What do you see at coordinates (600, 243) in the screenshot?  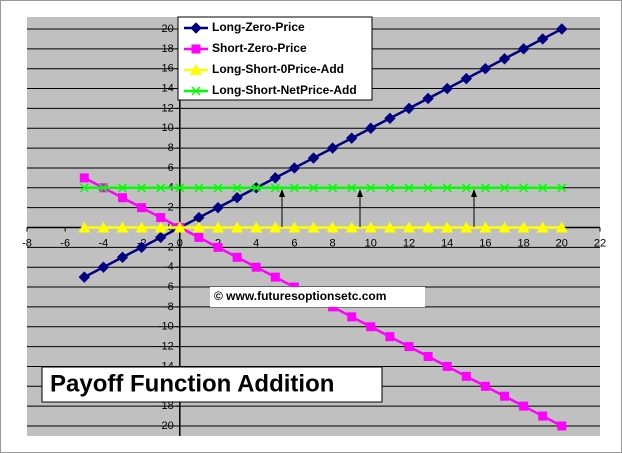 I see `x-tick-label: 22` at bounding box center [600, 243].